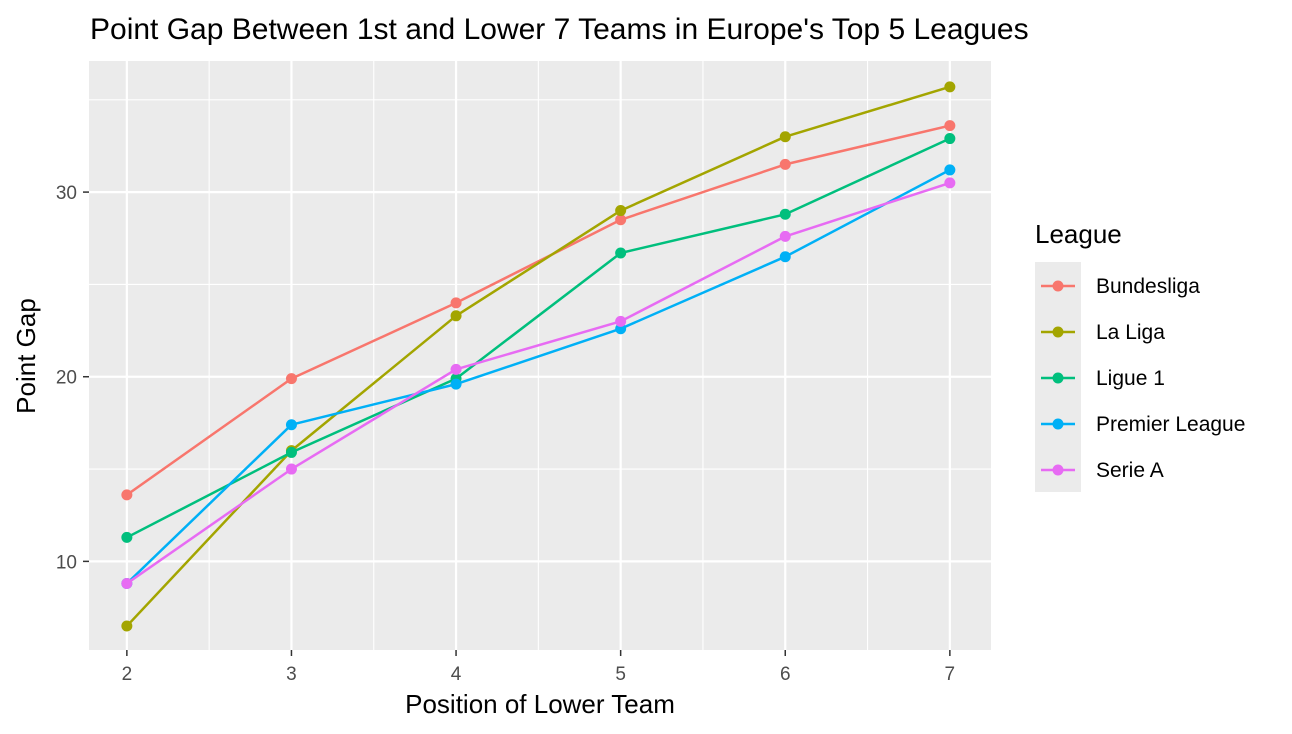 This screenshot has height=734, width=1292. Describe the element at coordinates (1170, 424) in the screenshot. I see `legend-label: Premier League` at that location.